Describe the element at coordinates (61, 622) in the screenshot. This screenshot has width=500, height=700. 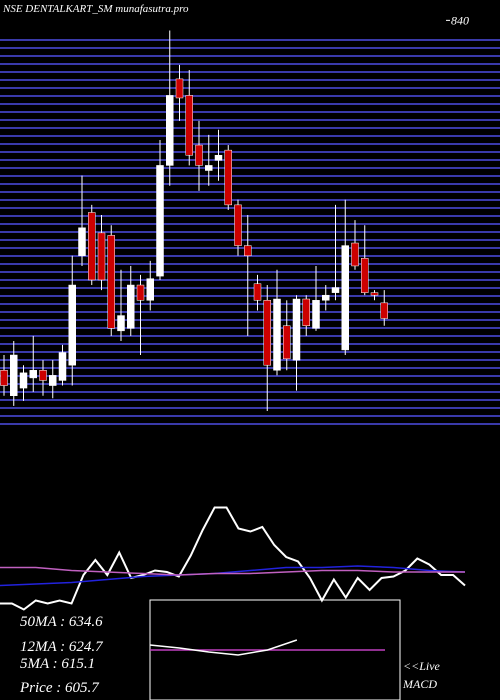
I see `stat: 50MA : 634.6` at that location.